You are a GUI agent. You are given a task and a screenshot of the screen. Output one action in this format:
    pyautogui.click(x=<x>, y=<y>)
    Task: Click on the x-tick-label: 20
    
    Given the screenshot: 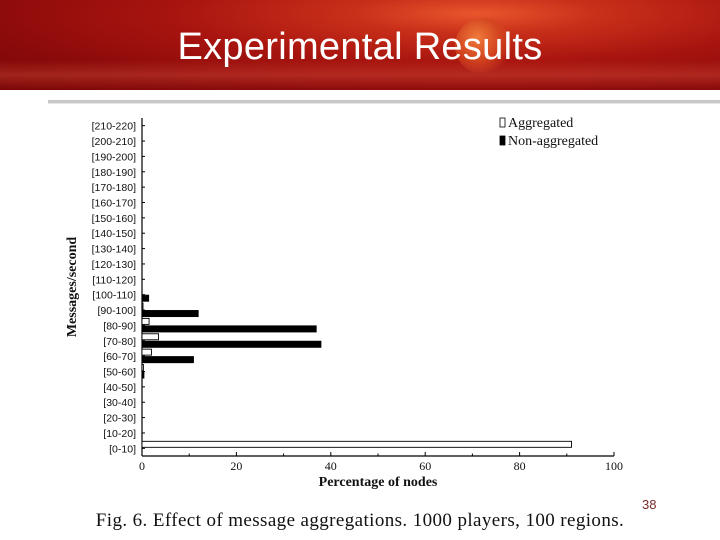 What is the action you would take?
    pyautogui.click(x=236, y=466)
    